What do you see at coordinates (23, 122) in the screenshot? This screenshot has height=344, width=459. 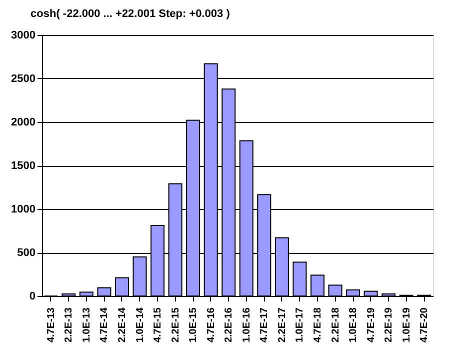 I see `y-tick-label: 2000` at bounding box center [23, 122].